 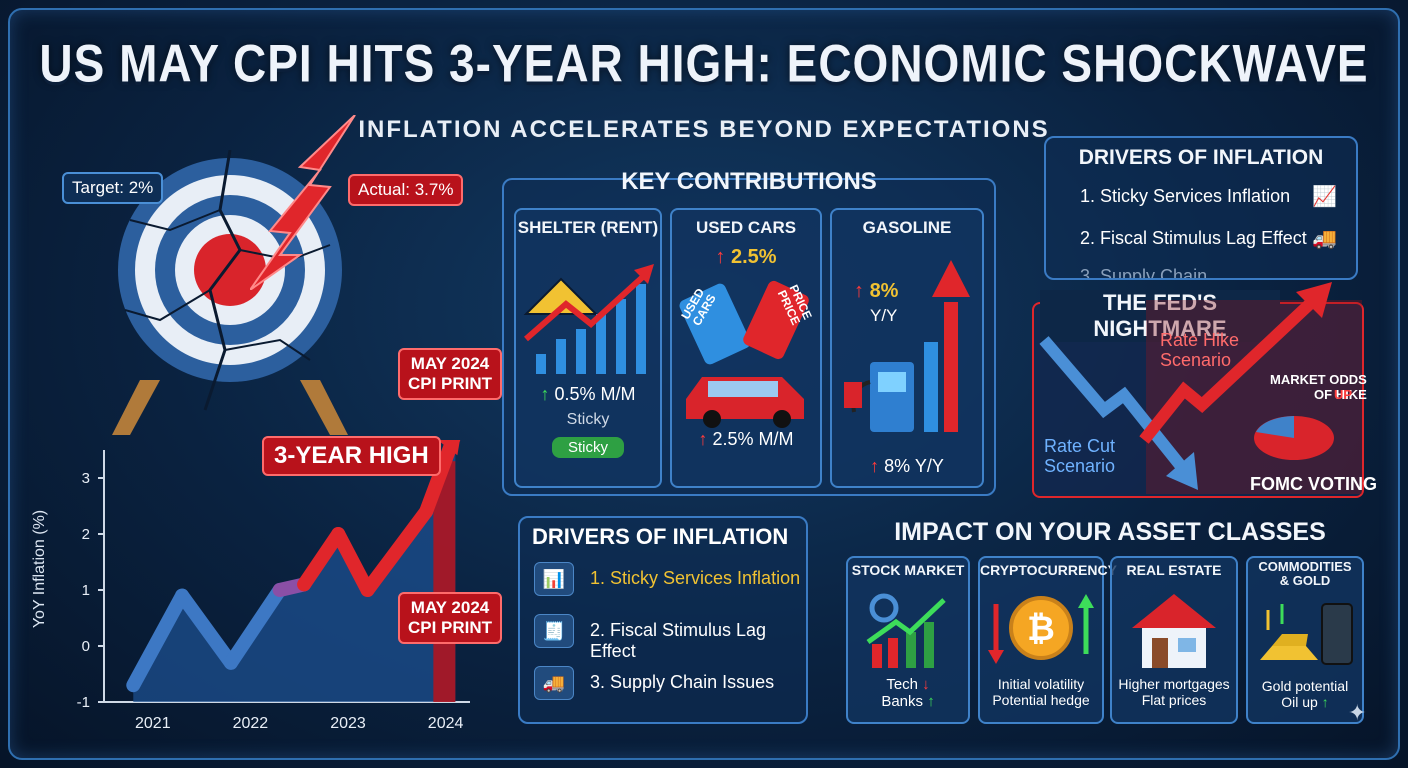 I want to click on used-cars-card-title: USED CARS, so click(x=746, y=227).